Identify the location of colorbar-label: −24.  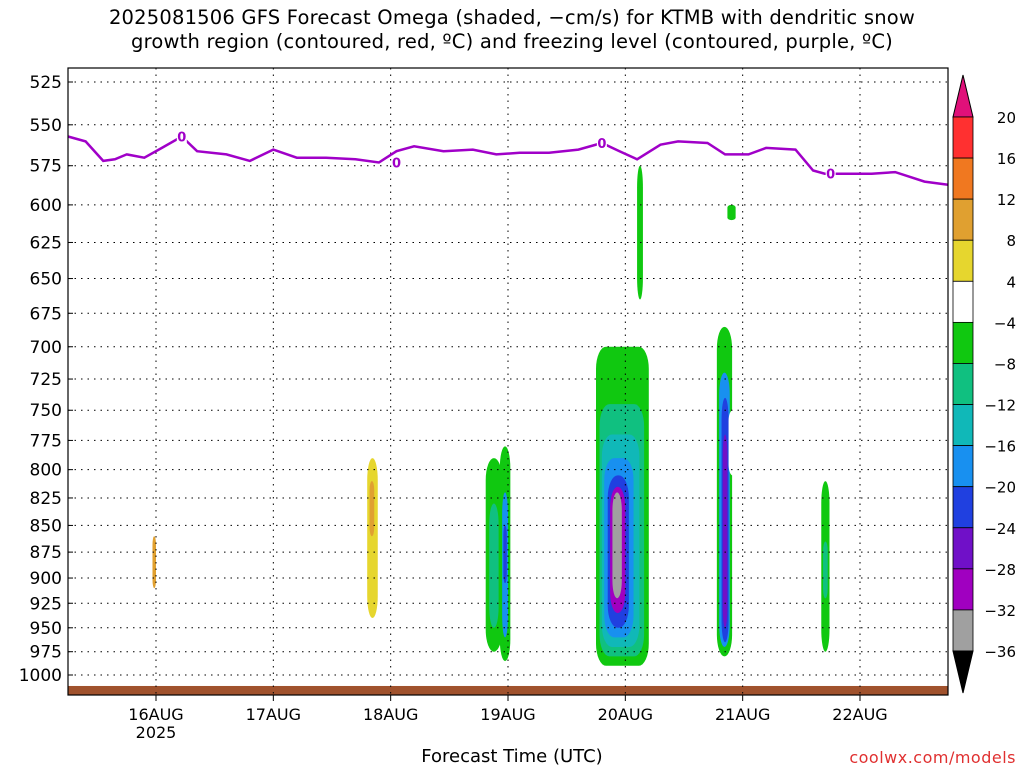
(1000, 529).